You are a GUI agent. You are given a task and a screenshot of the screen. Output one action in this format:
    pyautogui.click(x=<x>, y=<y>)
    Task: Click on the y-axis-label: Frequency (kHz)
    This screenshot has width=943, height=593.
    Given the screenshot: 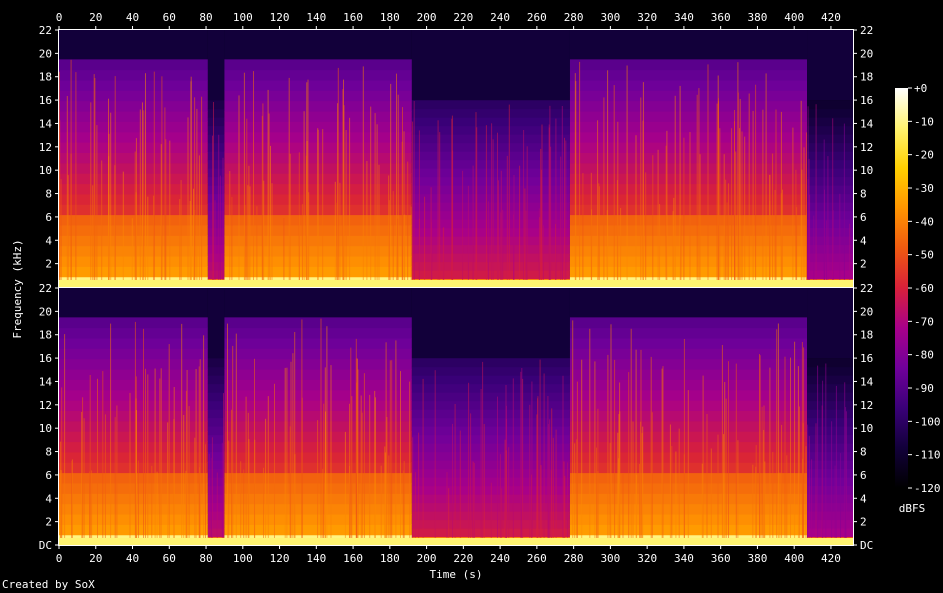 What is the action you would take?
    pyautogui.click(x=17, y=288)
    